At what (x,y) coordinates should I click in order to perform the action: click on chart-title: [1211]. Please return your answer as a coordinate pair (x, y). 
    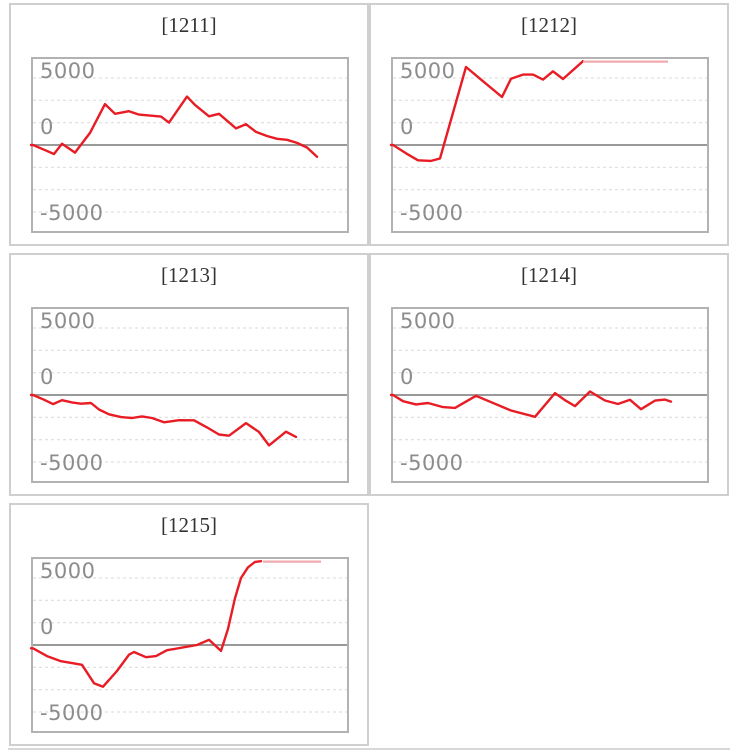
    Looking at the image, I should click on (189, 25).